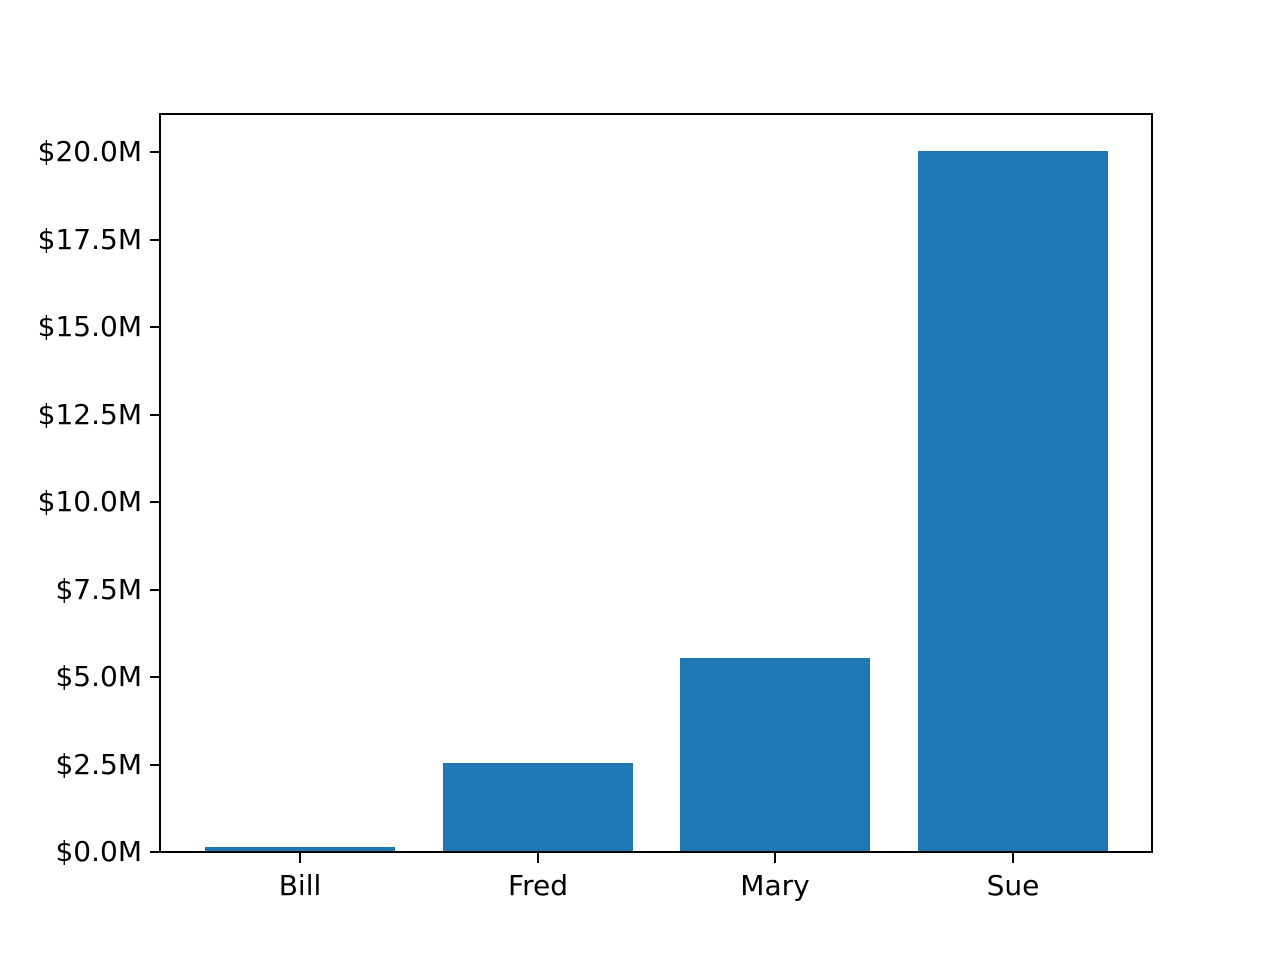  What do you see at coordinates (89, 414) in the screenshot?
I see `y-tick-label: $12.5M` at bounding box center [89, 414].